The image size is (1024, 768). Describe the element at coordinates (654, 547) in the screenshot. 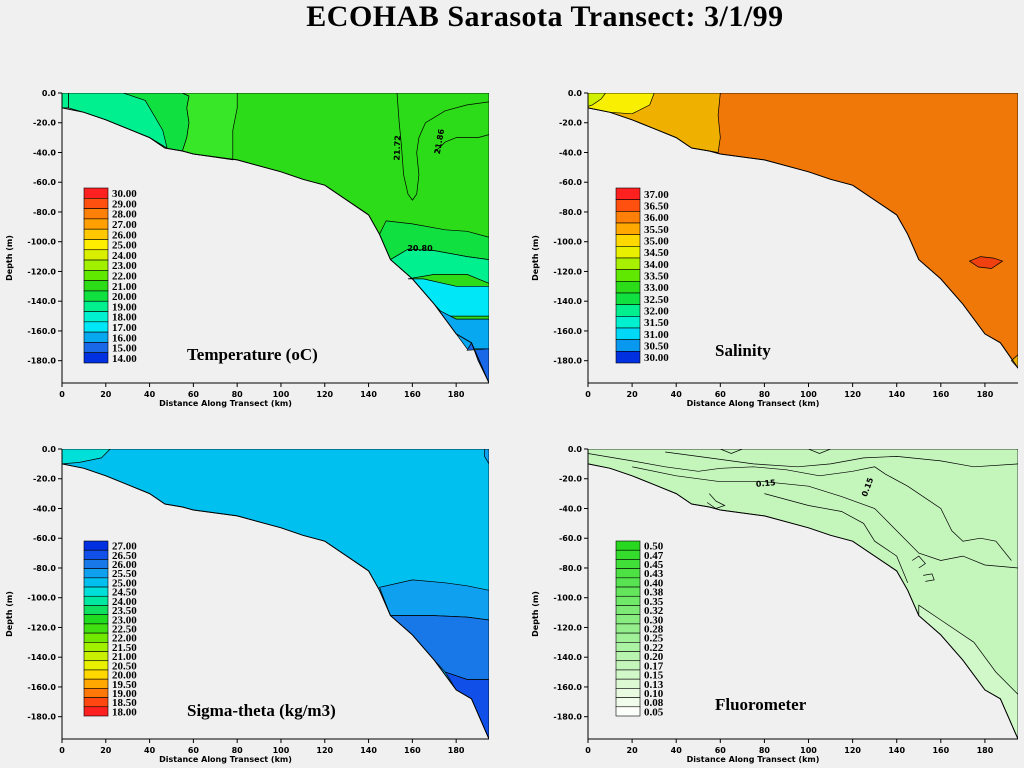

I see `legend-label: 0.50` at that location.